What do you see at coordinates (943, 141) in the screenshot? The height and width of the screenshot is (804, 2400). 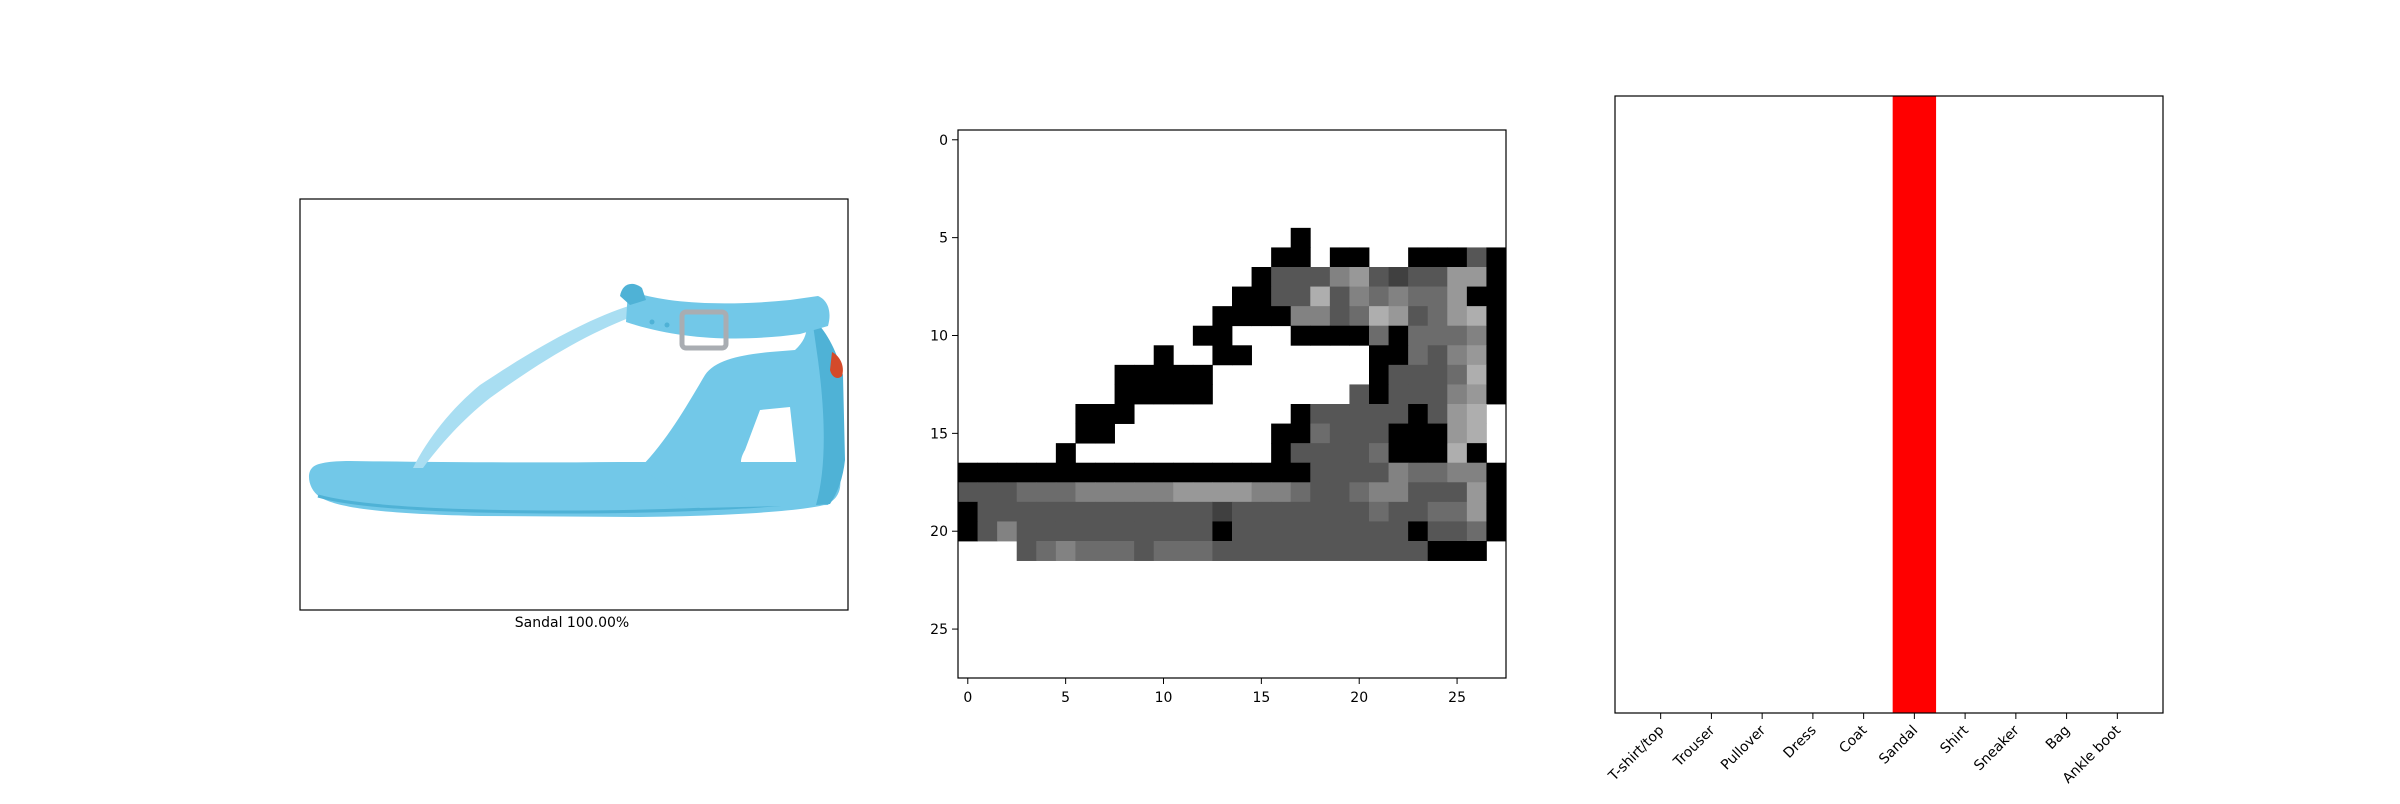 I see `heatmap-y-tick-label: 0` at bounding box center [943, 141].